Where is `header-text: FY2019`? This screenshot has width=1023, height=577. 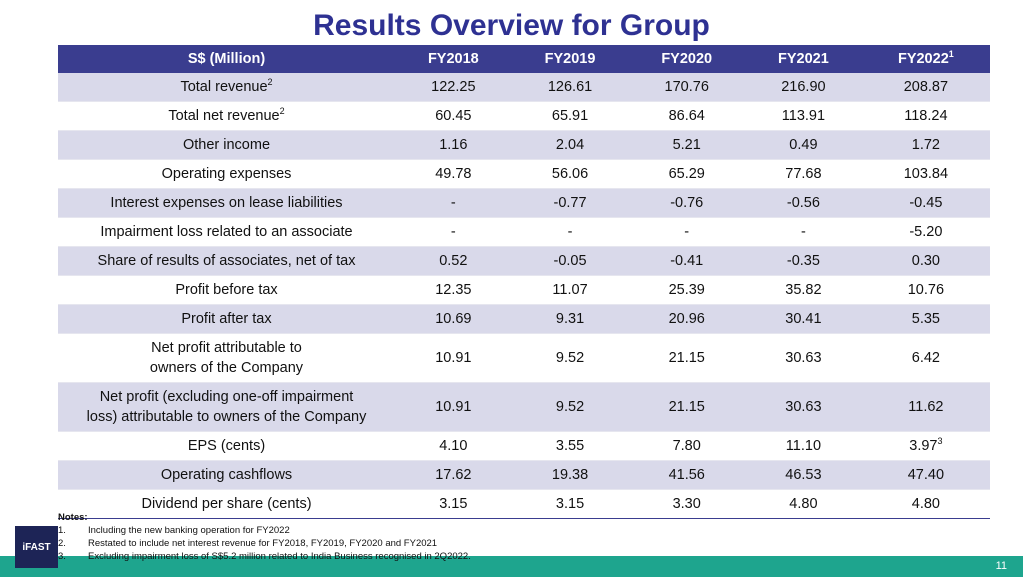 header-text: FY2019 is located at coordinates (570, 59).